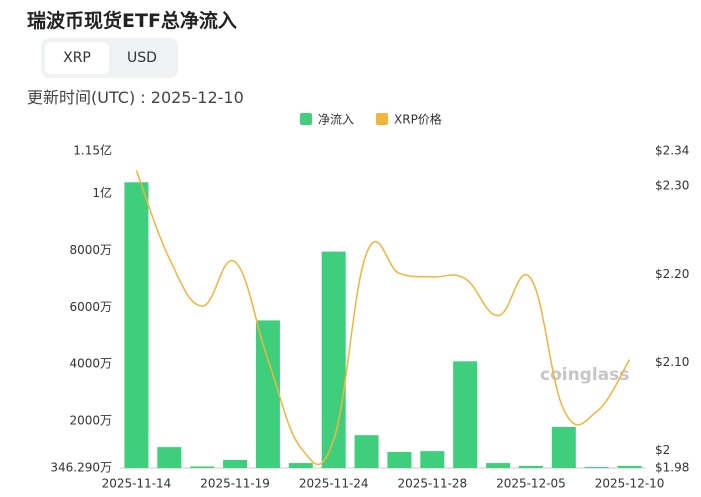  Describe the element at coordinates (235, 484) in the screenshot. I see `x-tick-label: 2025-11-19` at that location.